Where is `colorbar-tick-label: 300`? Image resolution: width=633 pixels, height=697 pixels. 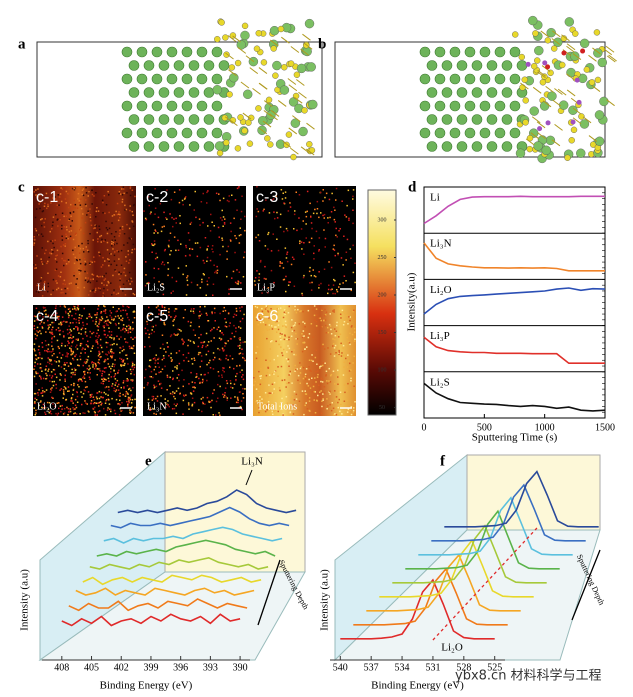
colorbar-tick-label: 300 is located at coordinates (382, 220).